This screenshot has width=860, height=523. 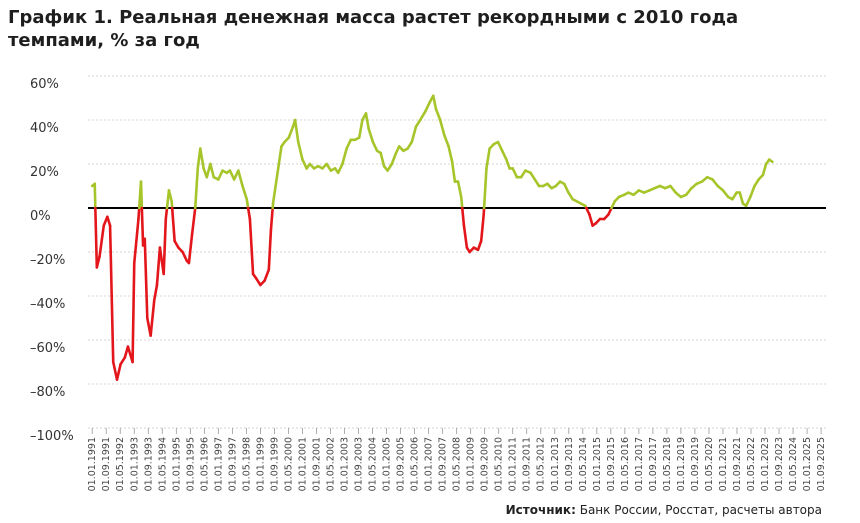 What do you see at coordinates (52, 436) in the screenshot?
I see `y-tick-label: –100%` at bounding box center [52, 436].